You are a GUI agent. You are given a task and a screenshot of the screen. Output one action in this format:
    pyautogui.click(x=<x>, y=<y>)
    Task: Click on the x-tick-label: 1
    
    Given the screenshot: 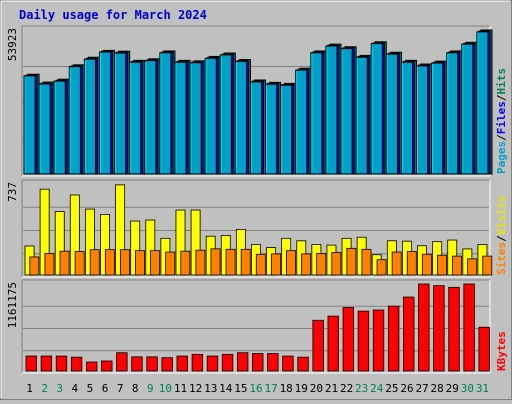 What is the action you would take?
    pyautogui.click(x=29, y=388)
    